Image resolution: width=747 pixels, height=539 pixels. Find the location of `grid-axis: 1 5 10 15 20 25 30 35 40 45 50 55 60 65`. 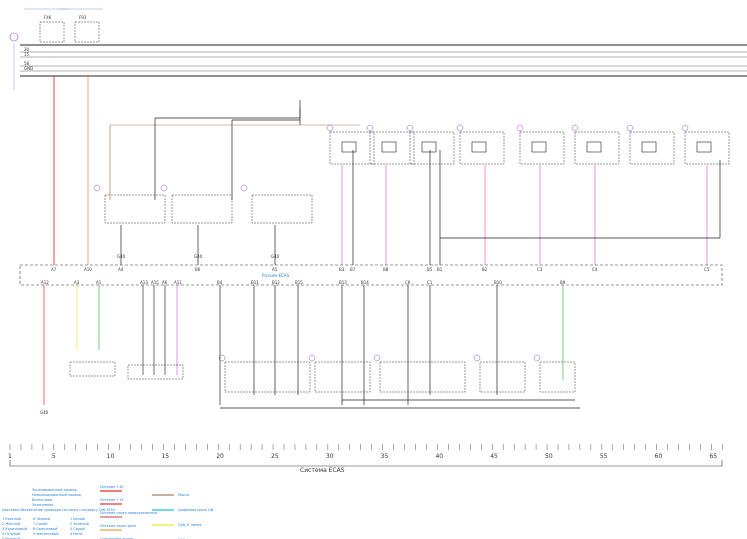

grid-axis: 1 5 10 15 20 25 30 35 40 45 50 55 60 65 is located at coordinates (365, 455).